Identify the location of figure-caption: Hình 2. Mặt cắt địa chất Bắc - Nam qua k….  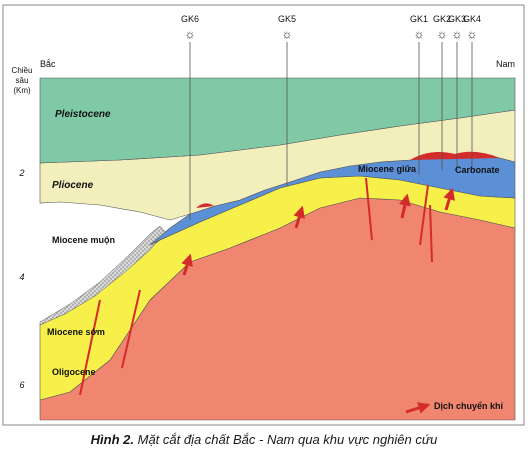
(264, 439).